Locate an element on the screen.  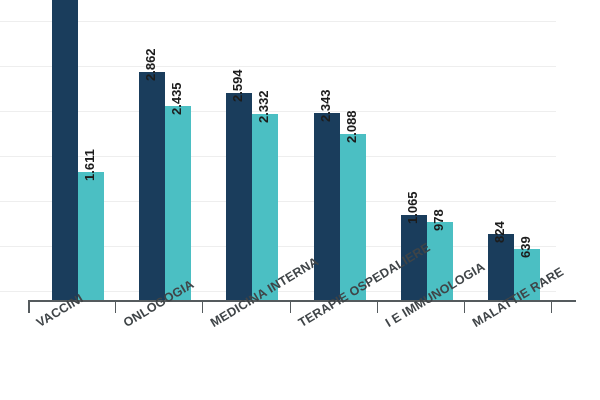
bar-value-label: 1.065 is located at coordinates (412, 208).